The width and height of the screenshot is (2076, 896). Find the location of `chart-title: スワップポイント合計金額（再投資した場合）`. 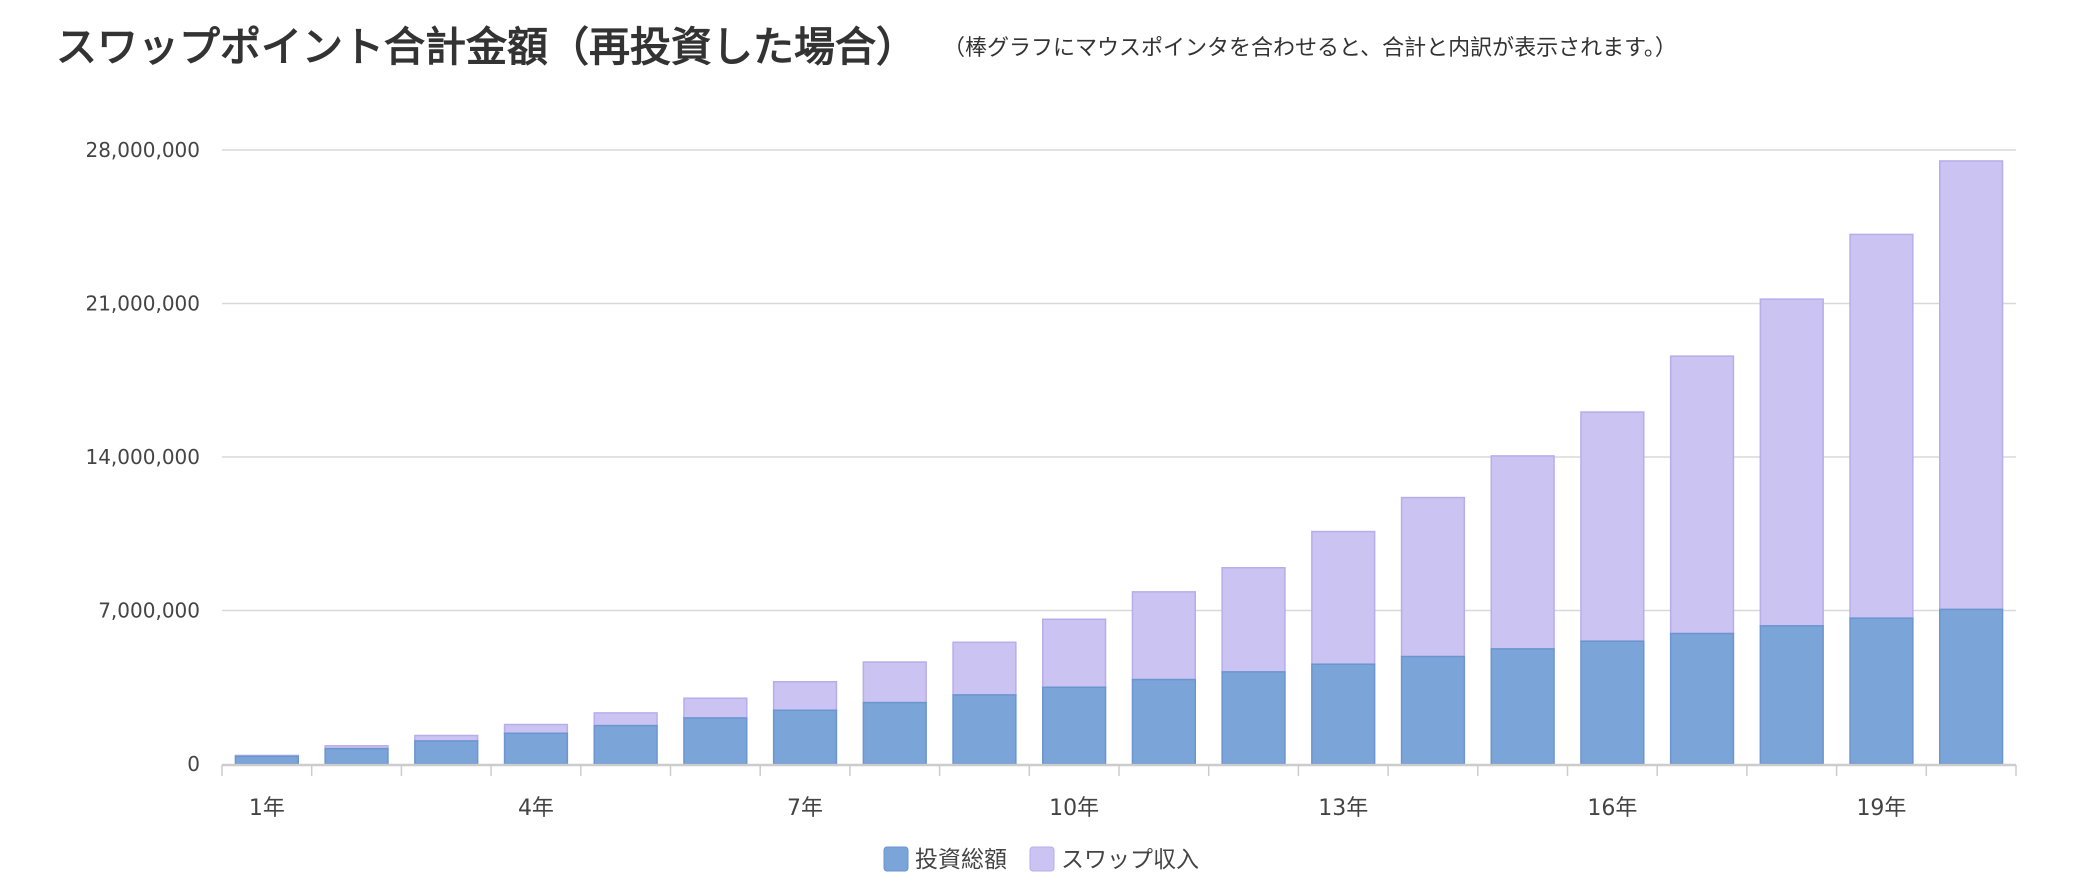

chart-title: スワップポイント合計金額（再投資した場合） is located at coordinates (486, 47).